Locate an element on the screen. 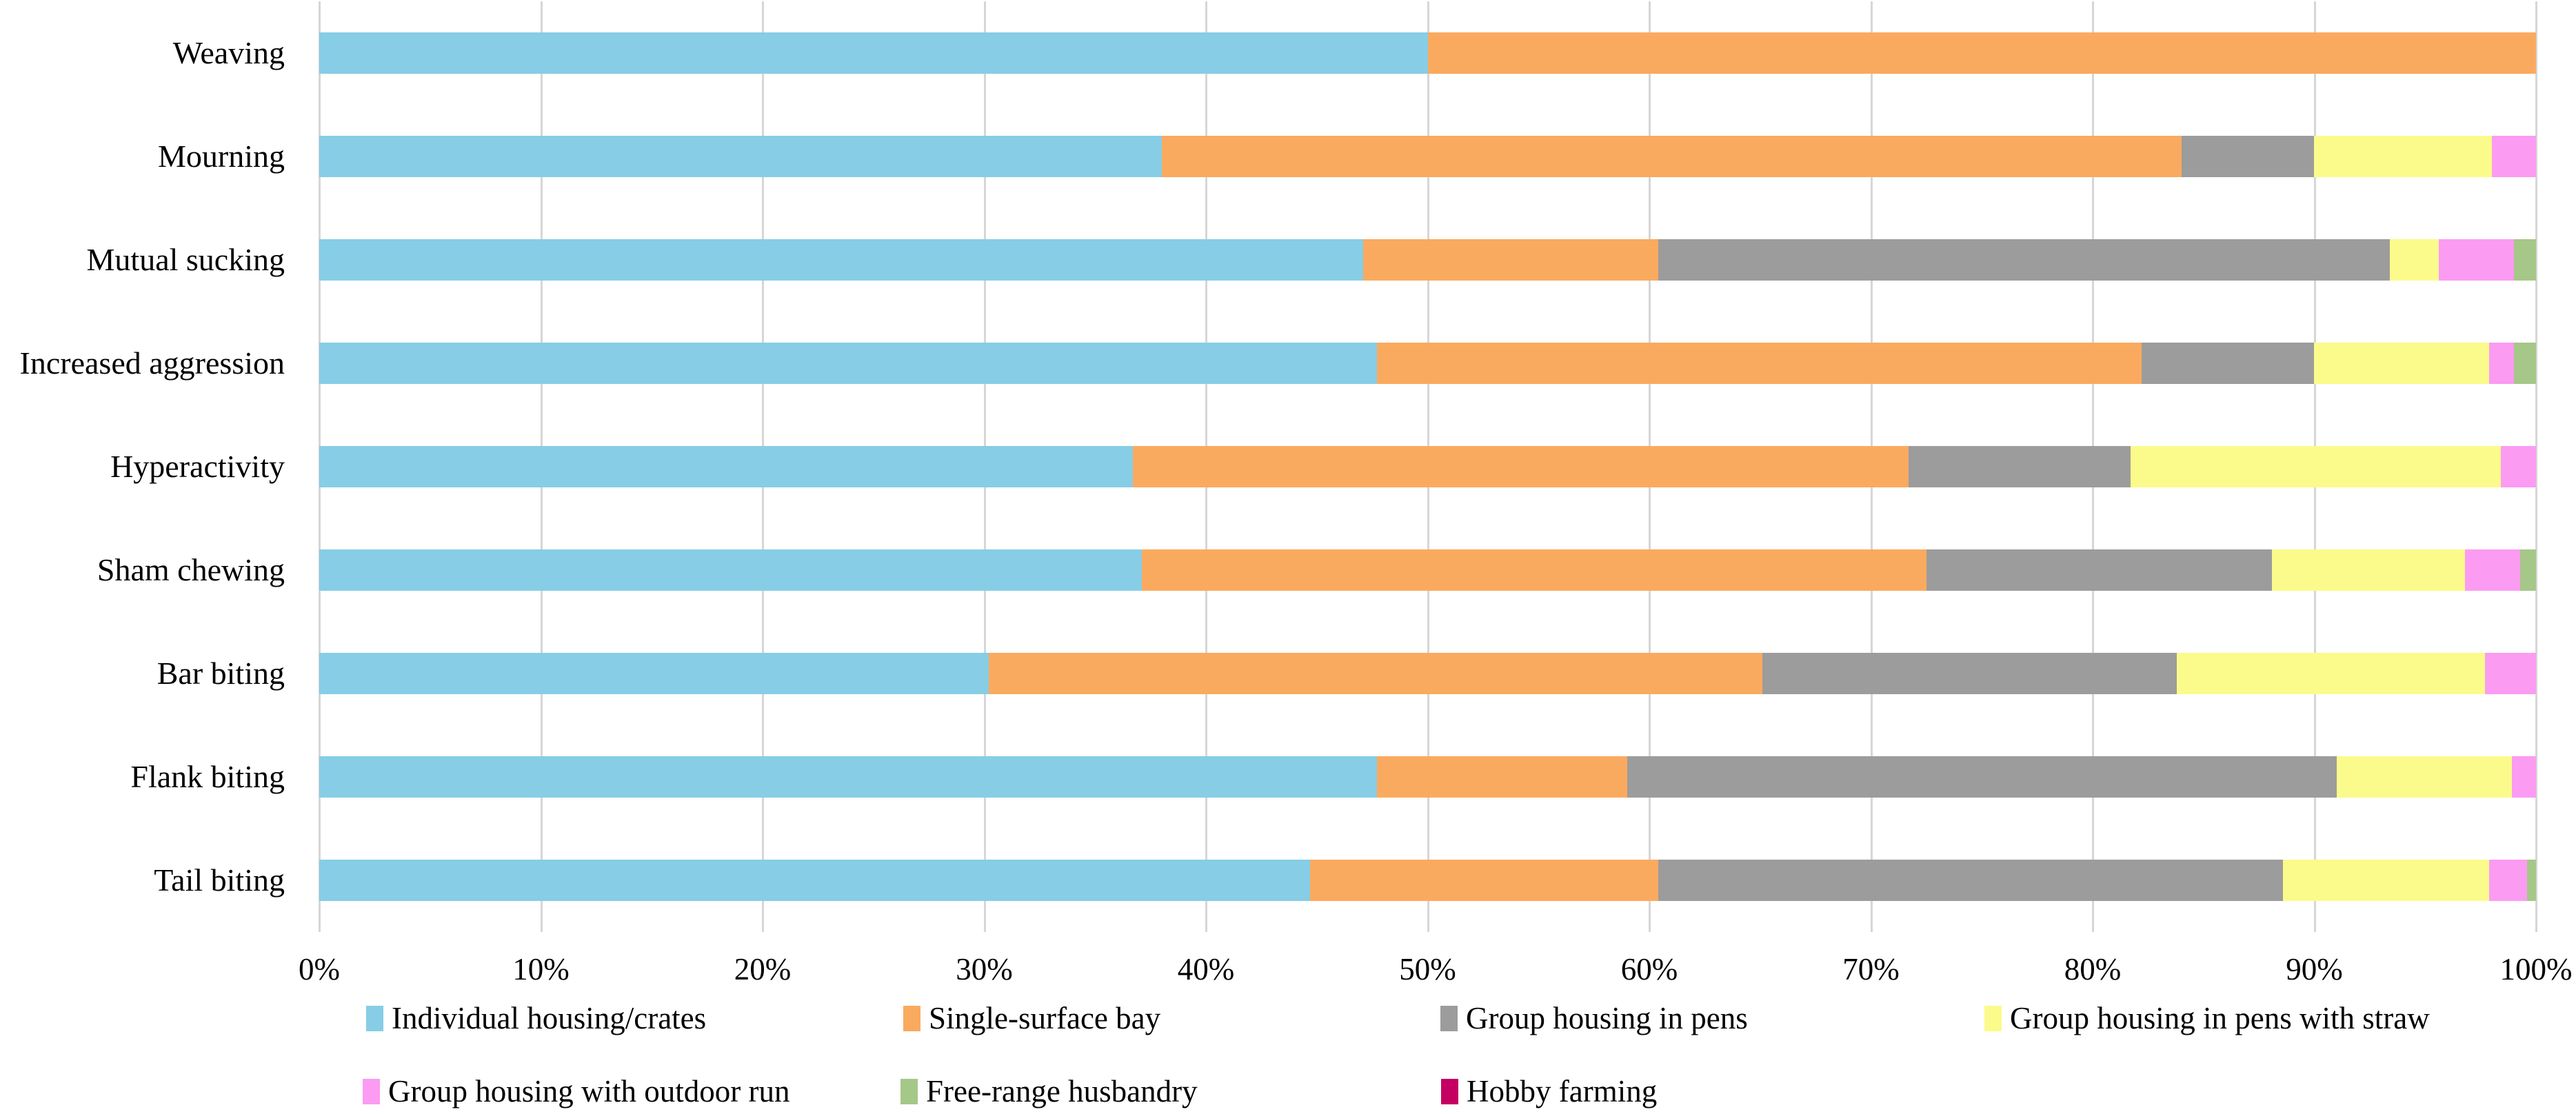 This screenshot has width=2576, height=1114. gridline is located at coordinates (2536, 466).